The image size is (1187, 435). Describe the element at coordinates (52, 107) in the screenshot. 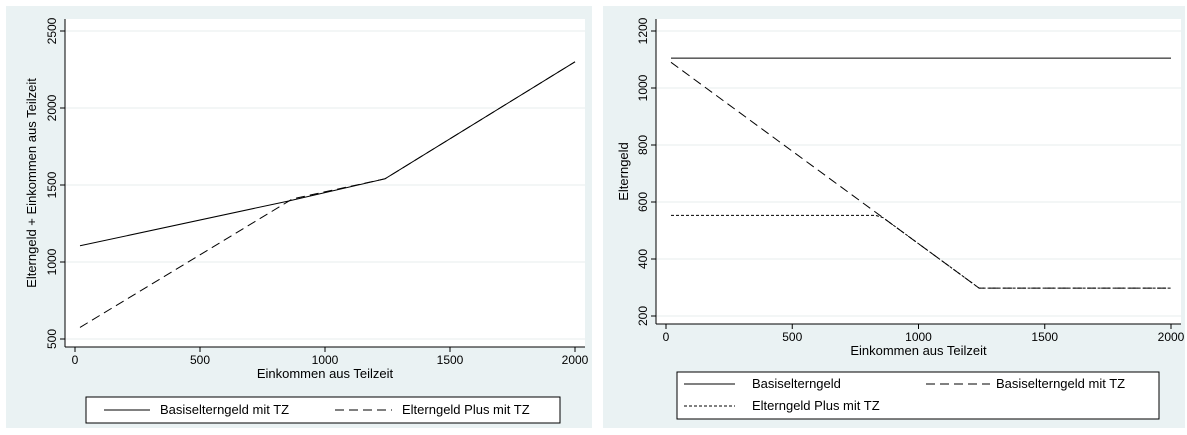

I see `y-tick-label: 2000` at that location.